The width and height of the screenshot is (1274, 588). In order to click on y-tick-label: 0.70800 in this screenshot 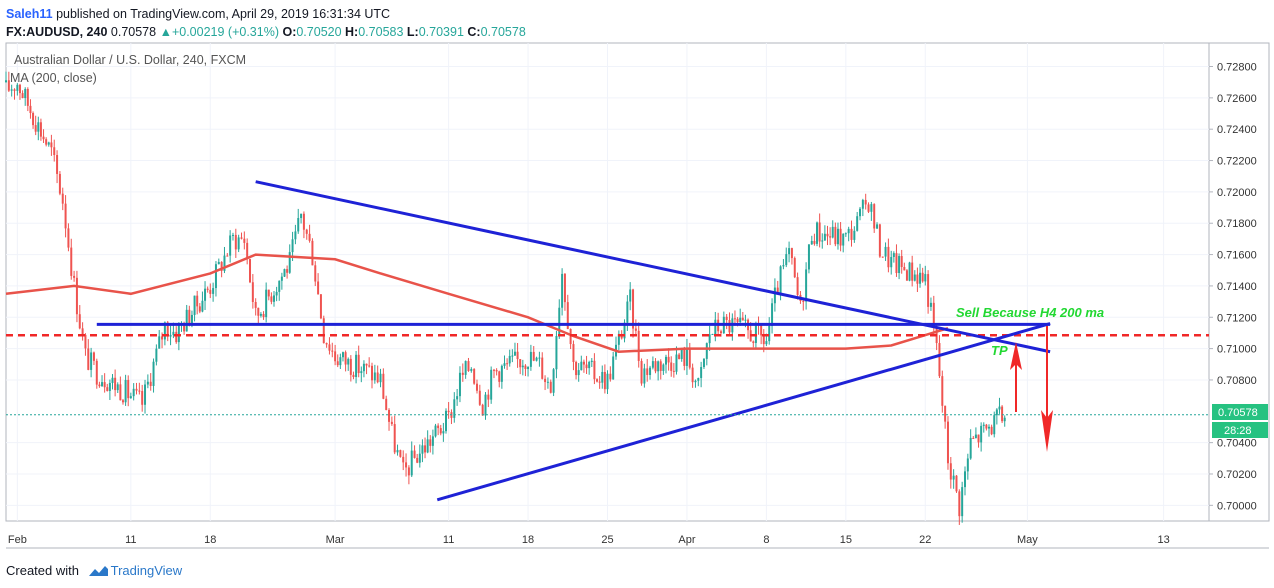, I will do `click(1237, 381)`.